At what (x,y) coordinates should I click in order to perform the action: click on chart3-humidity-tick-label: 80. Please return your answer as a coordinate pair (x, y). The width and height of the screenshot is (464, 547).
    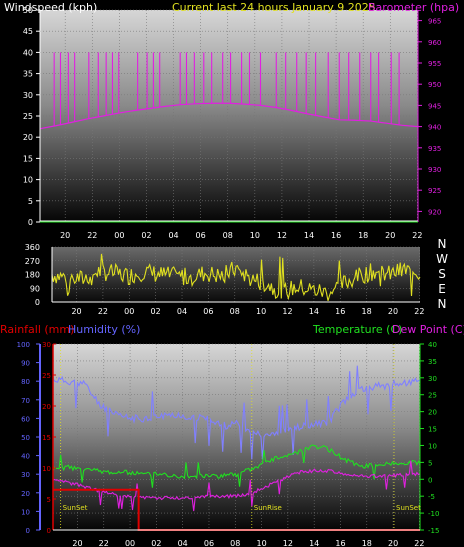
    Looking at the image, I should click on (25, 382).